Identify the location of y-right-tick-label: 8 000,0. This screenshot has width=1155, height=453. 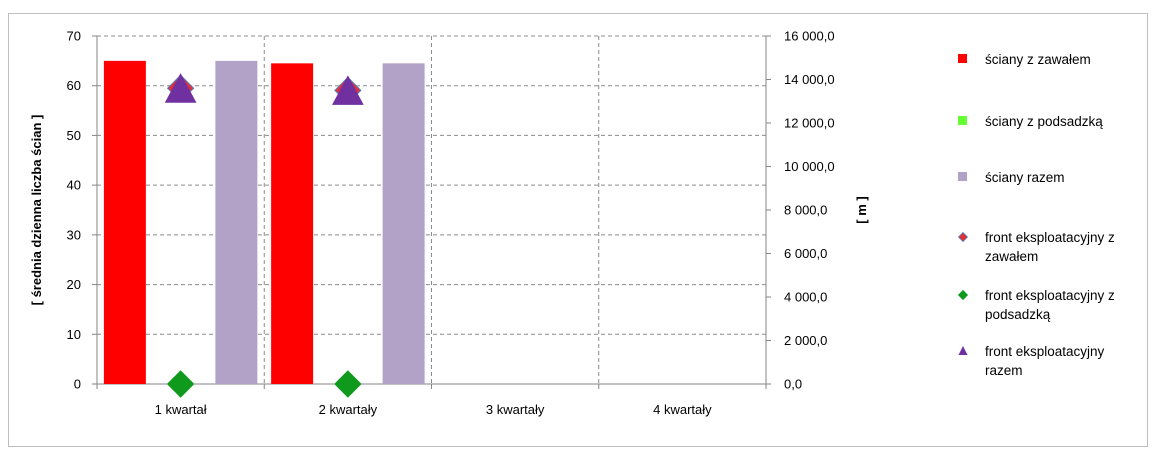
(805, 210).